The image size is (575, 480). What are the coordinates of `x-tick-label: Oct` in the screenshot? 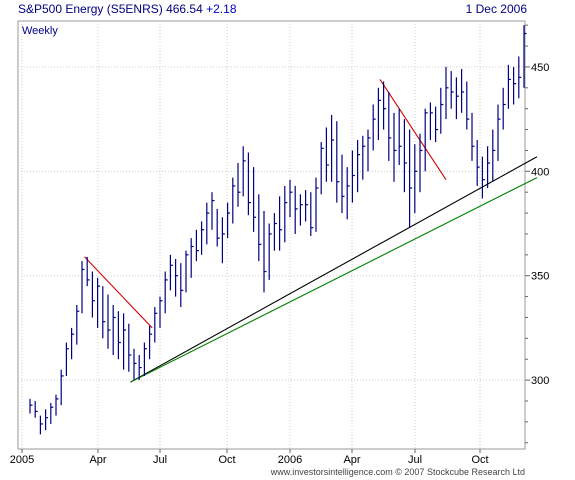 It's located at (479, 460).